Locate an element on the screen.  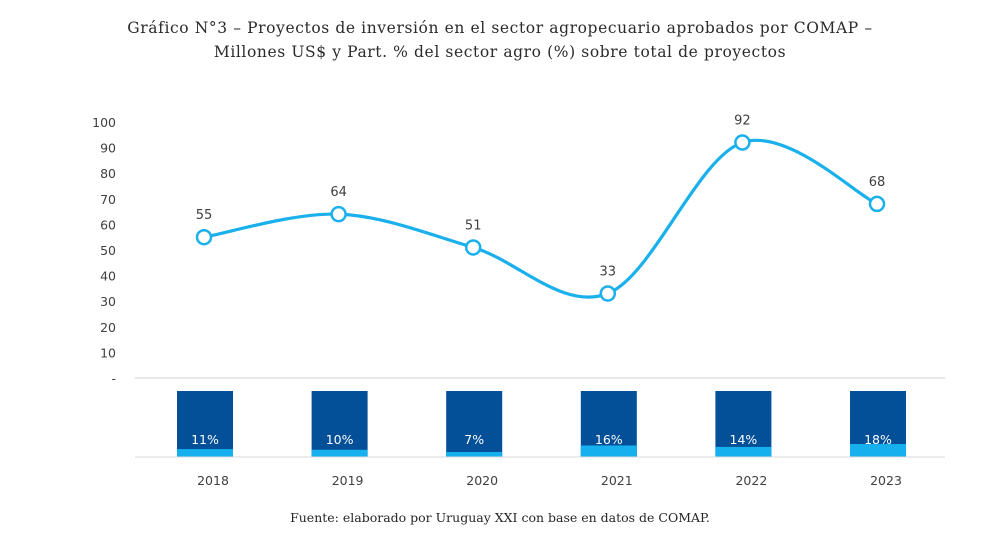
y-tick-label: 30 is located at coordinates (108, 301).